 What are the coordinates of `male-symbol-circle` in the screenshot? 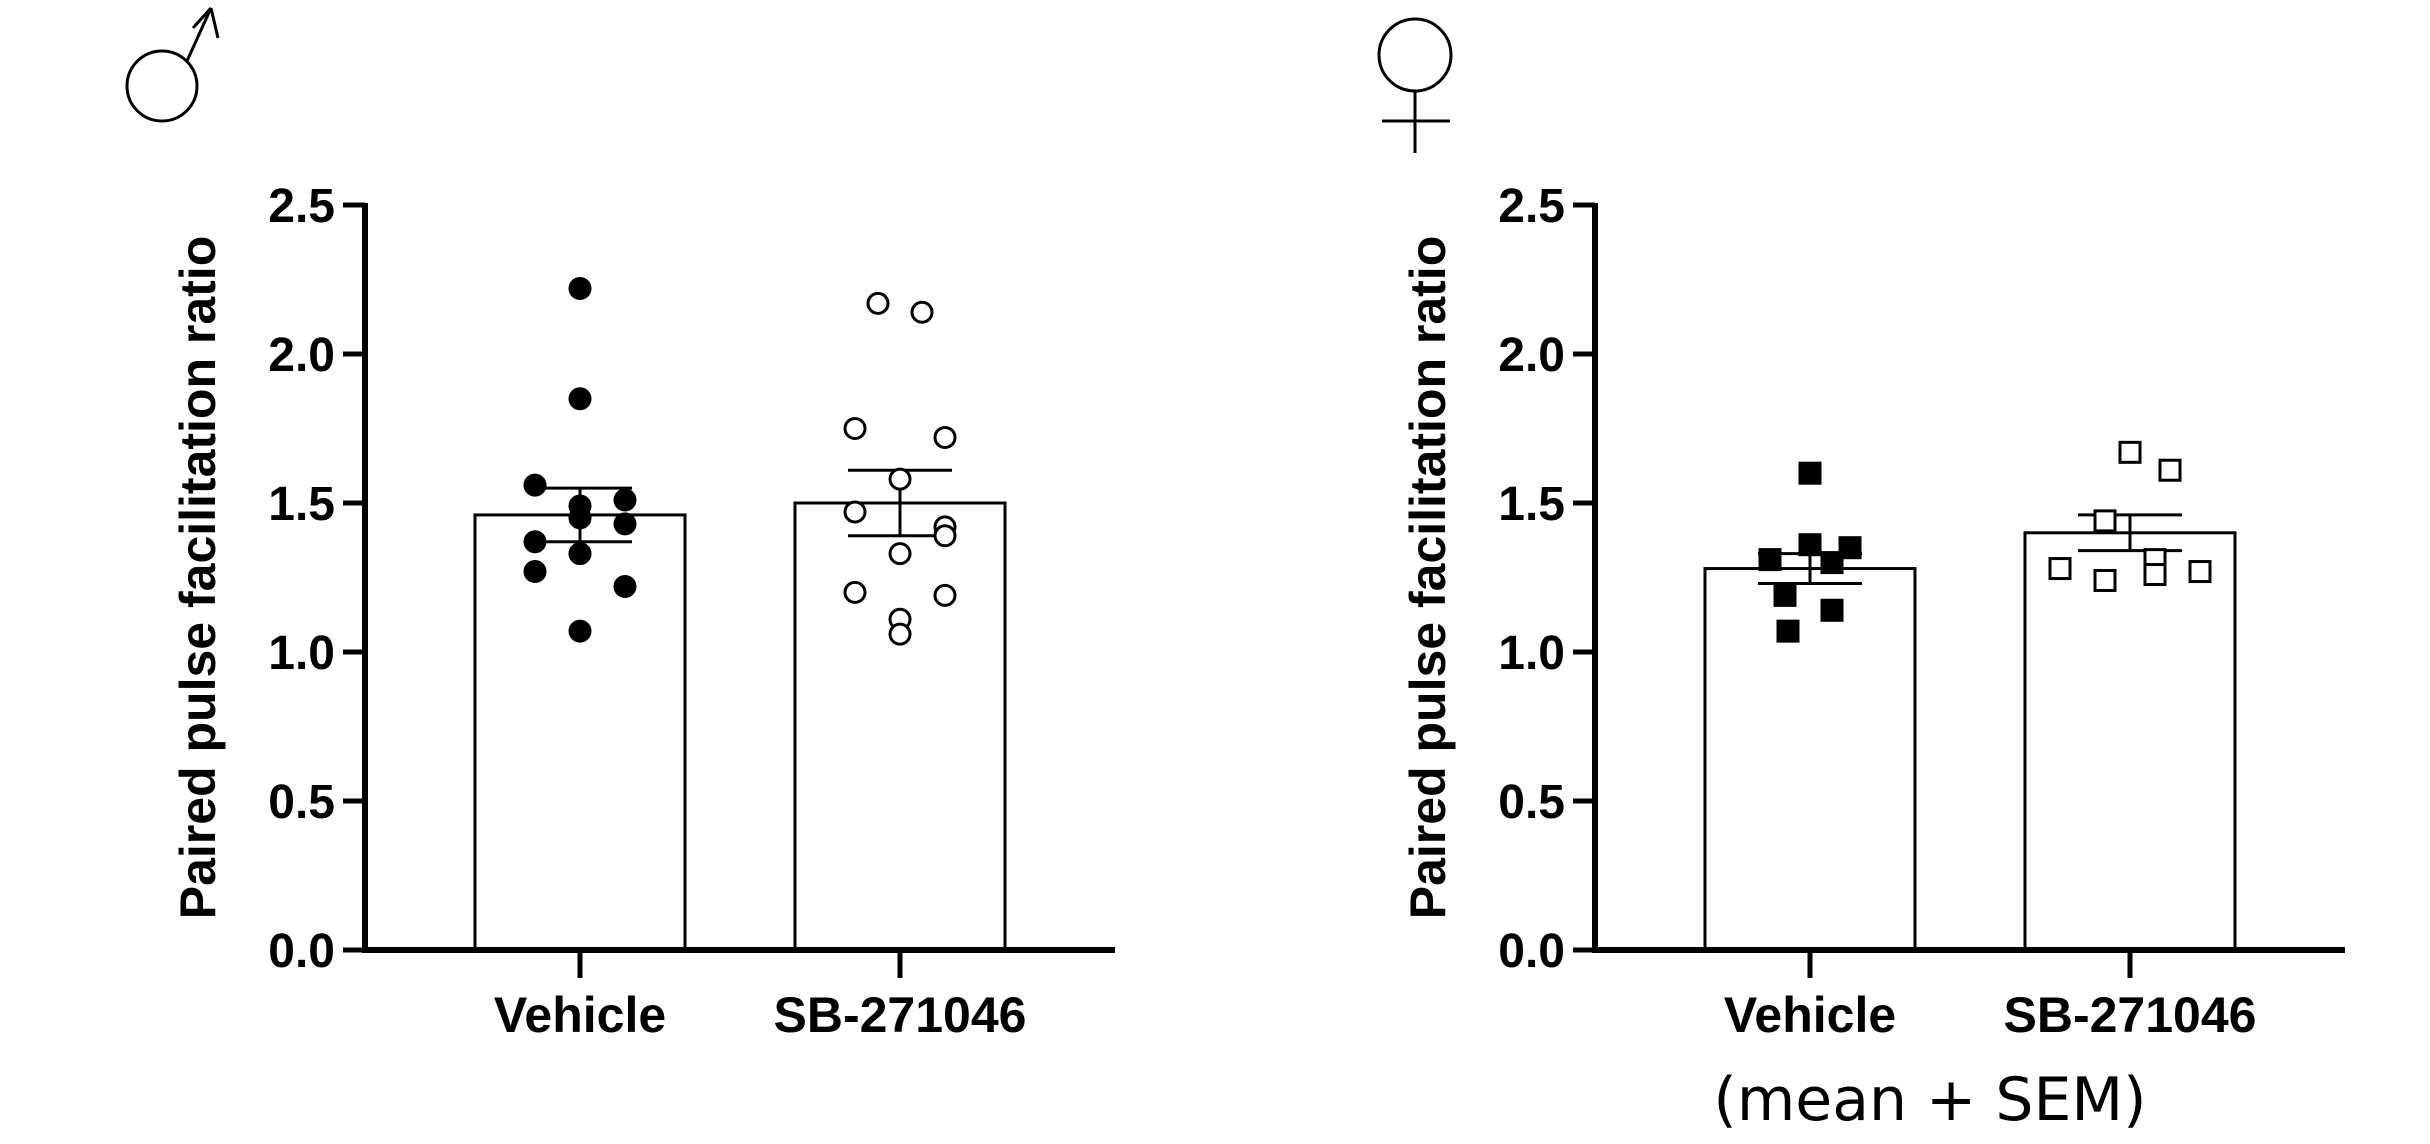 It's located at (162, 86).